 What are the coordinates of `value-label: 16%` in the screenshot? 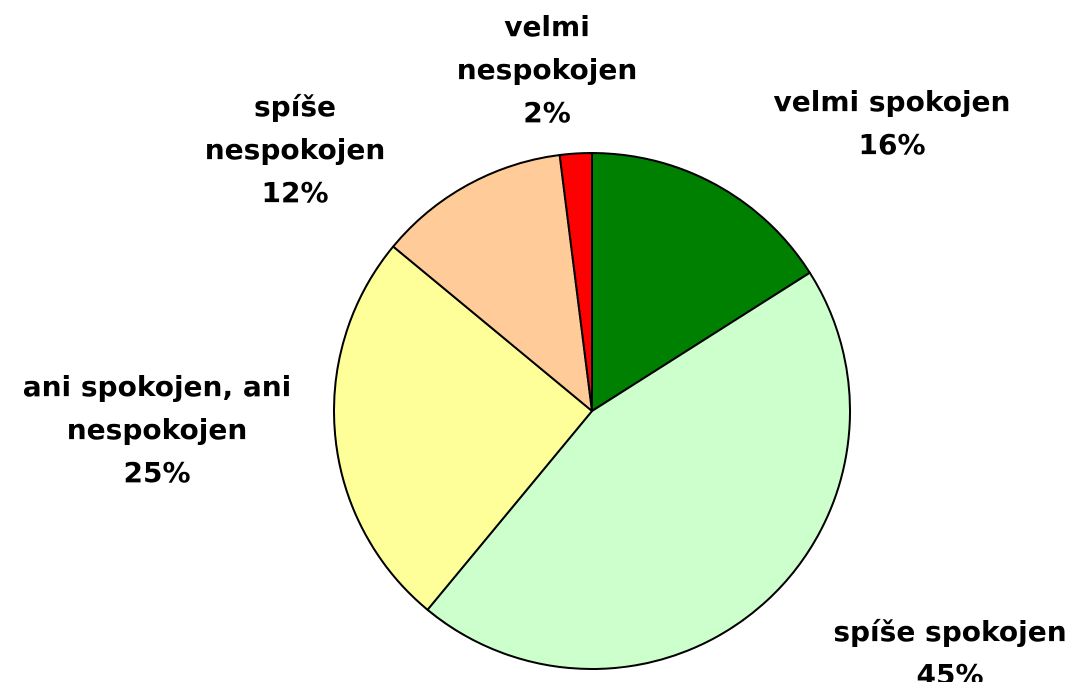 It's located at (892, 144).